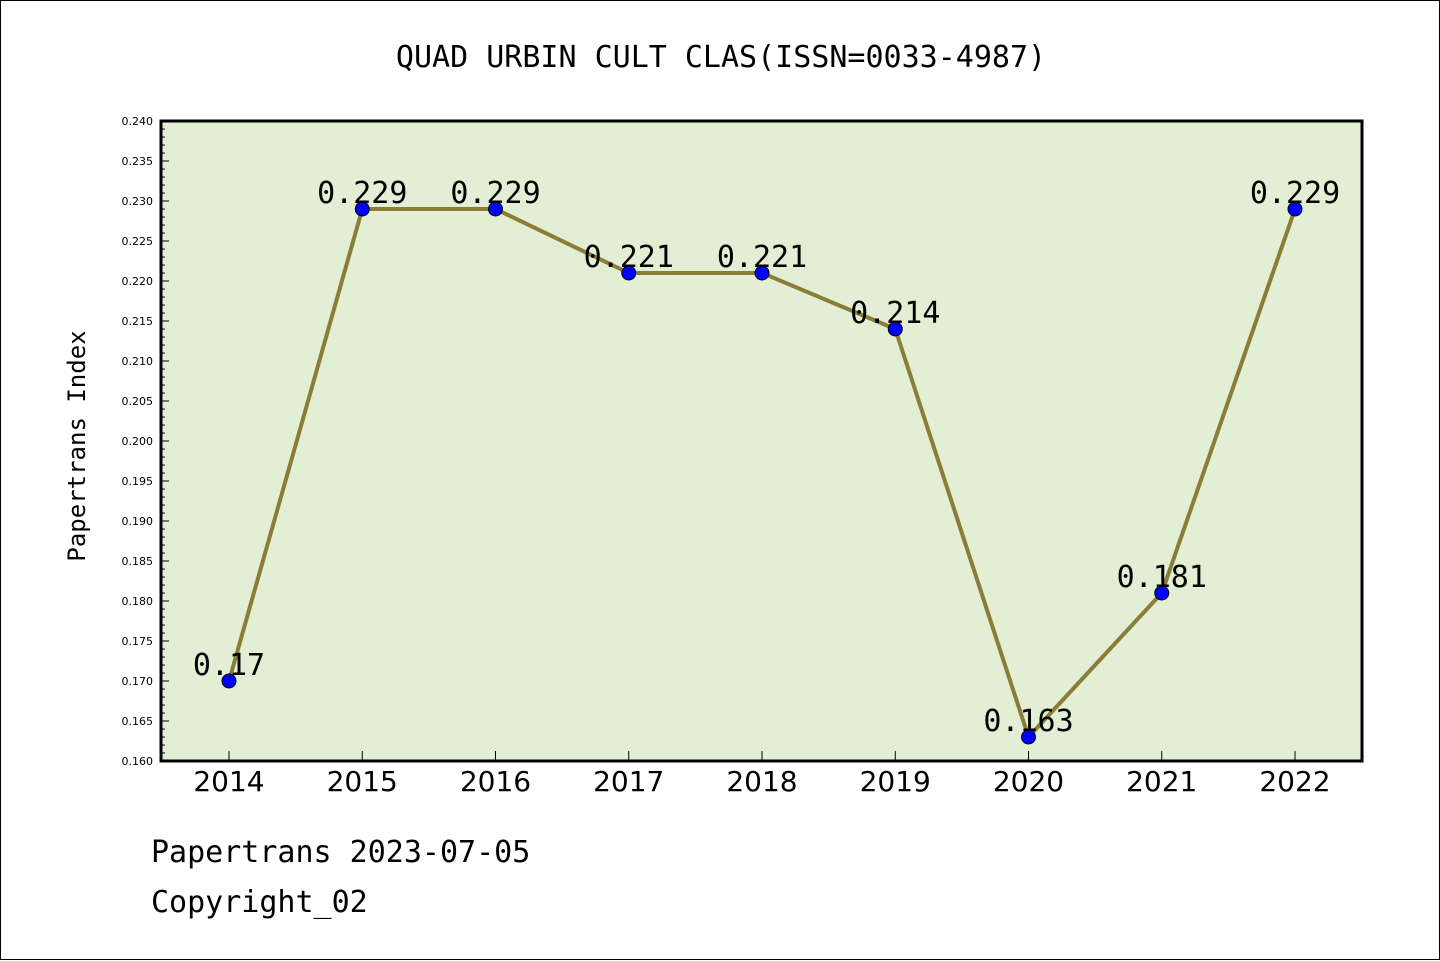 The width and height of the screenshot is (1440, 961). Describe the element at coordinates (77, 445) in the screenshot. I see `y-axis-label: Papertrans Index` at that location.